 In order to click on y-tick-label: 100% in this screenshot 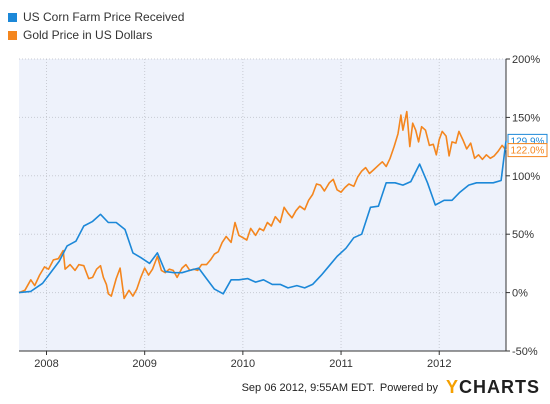, I will do `click(526, 177)`.